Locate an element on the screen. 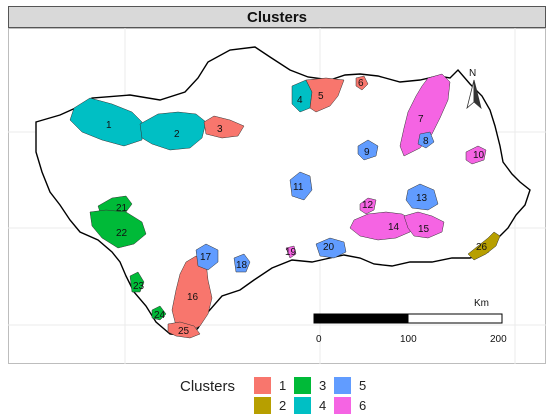  region-label-26: 26 is located at coordinates (482, 247).